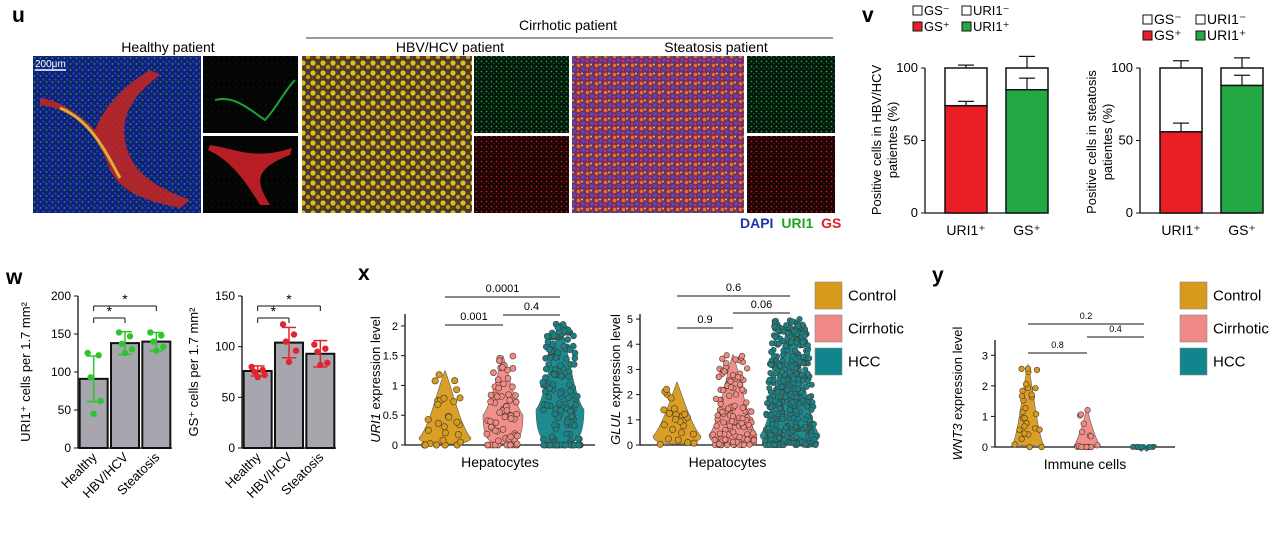 The height and width of the screenshot is (539, 1280). What do you see at coordinates (868, 15) in the screenshot?
I see `panel-letter-v: v` at bounding box center [868, 15].